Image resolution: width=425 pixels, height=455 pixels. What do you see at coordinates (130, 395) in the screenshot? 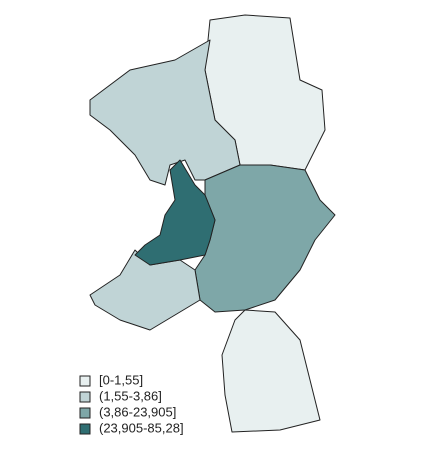
I see `legend-label: (1,55-3,86]` at bounding box center [130, 395].